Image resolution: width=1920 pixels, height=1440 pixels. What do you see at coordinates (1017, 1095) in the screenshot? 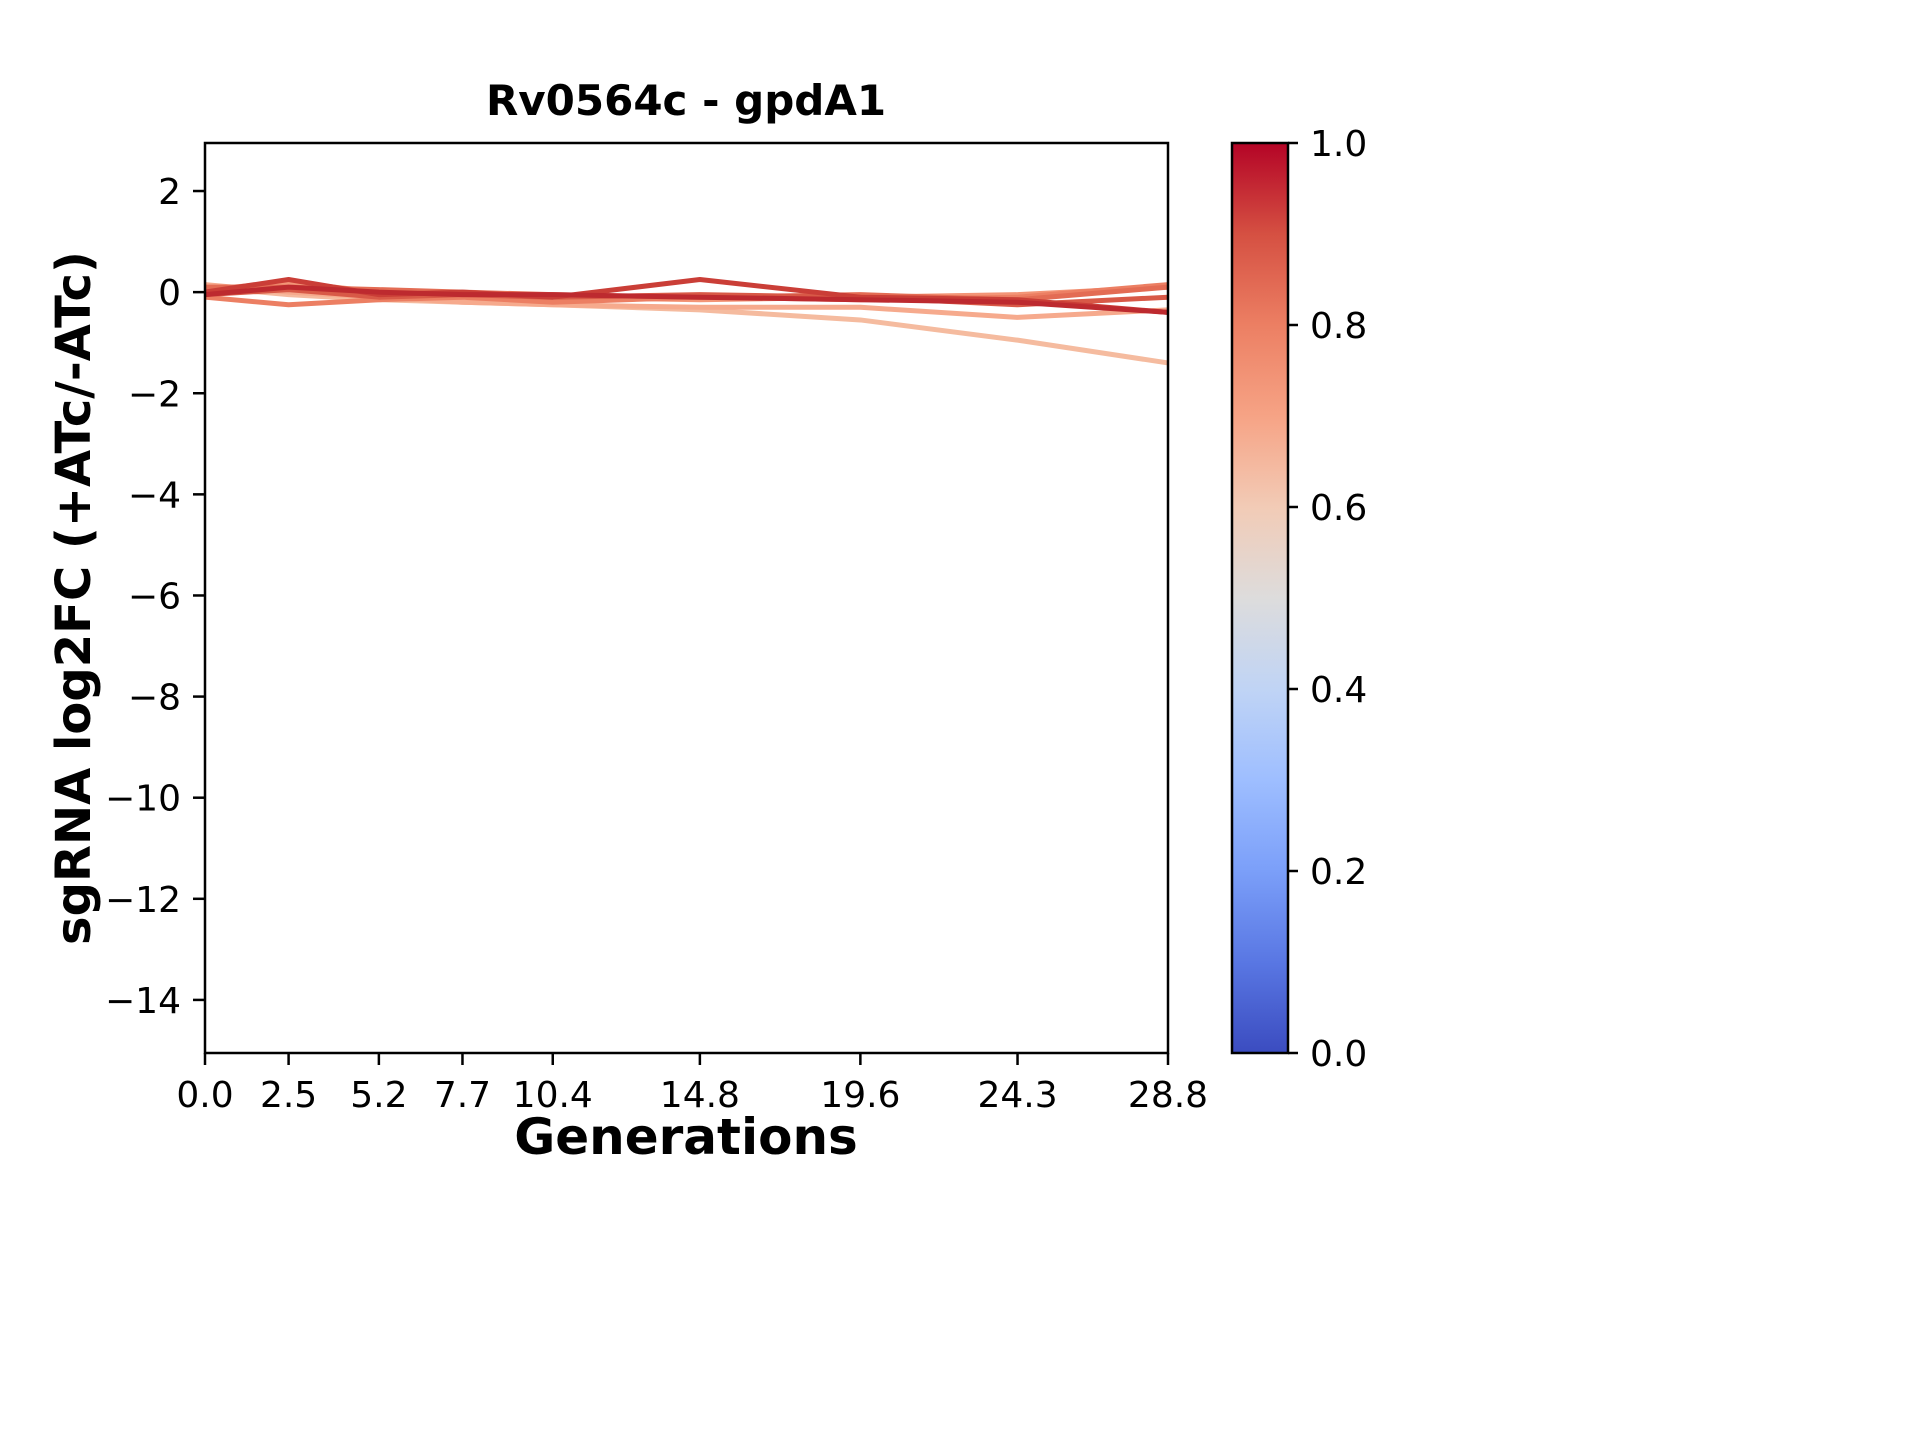
I see `x-tick-label: 24.3` at bounding box center [1017, 1095].